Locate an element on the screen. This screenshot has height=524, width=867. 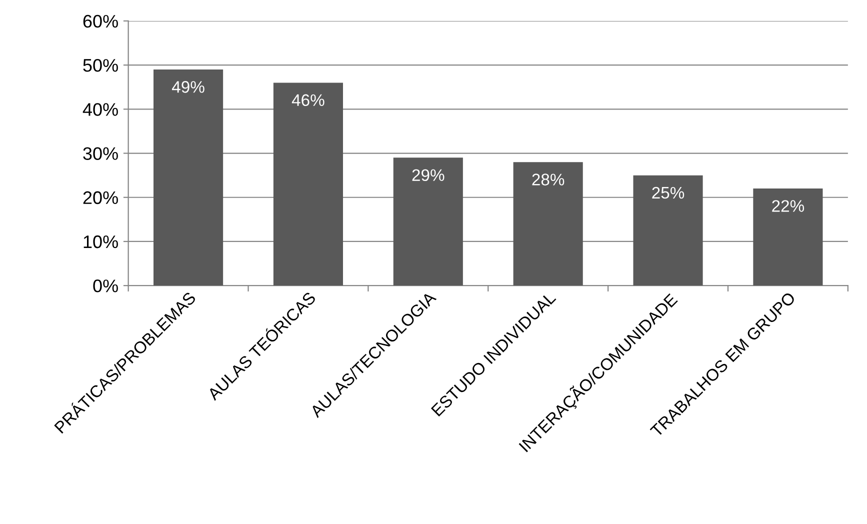
data-label: 22% is located at coordinates (788, 206).